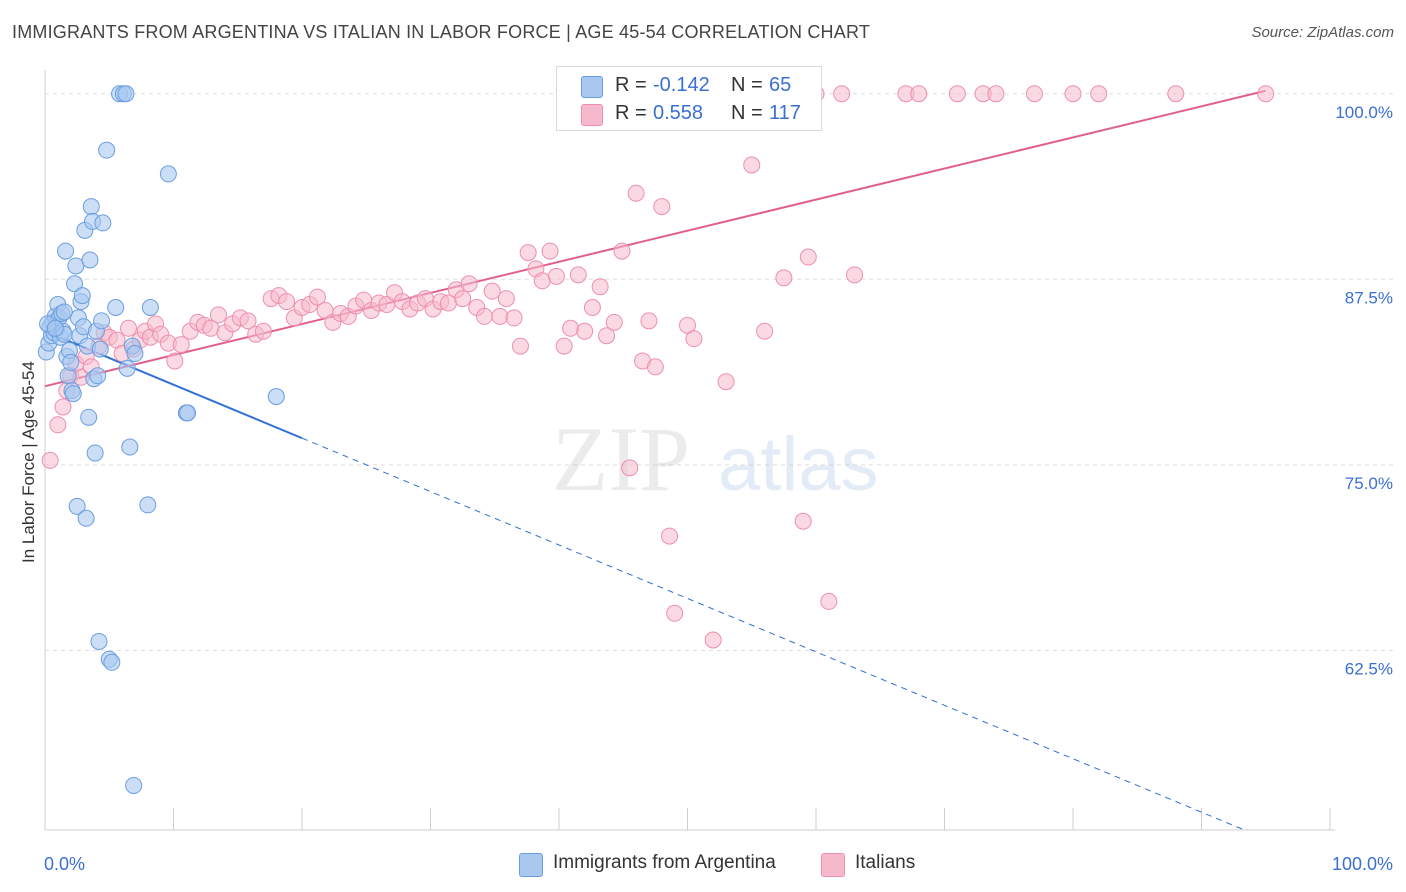 The height and width of the screenshot is (892, 1406). What do you see at coordinates (678, 113) in the screenshot?
I see `r-value: 0.558` at bounding box center [678, 113].